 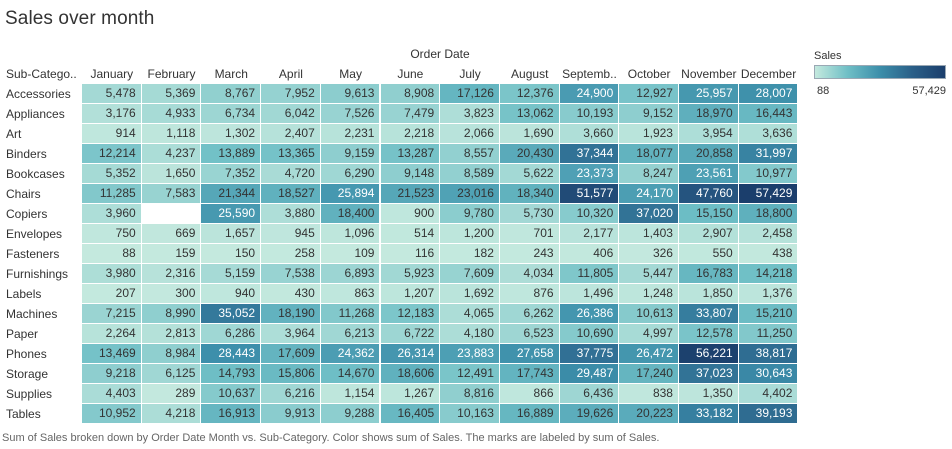 I want to click on heatmap-cell: 2,407, so click(x=290, y=133).